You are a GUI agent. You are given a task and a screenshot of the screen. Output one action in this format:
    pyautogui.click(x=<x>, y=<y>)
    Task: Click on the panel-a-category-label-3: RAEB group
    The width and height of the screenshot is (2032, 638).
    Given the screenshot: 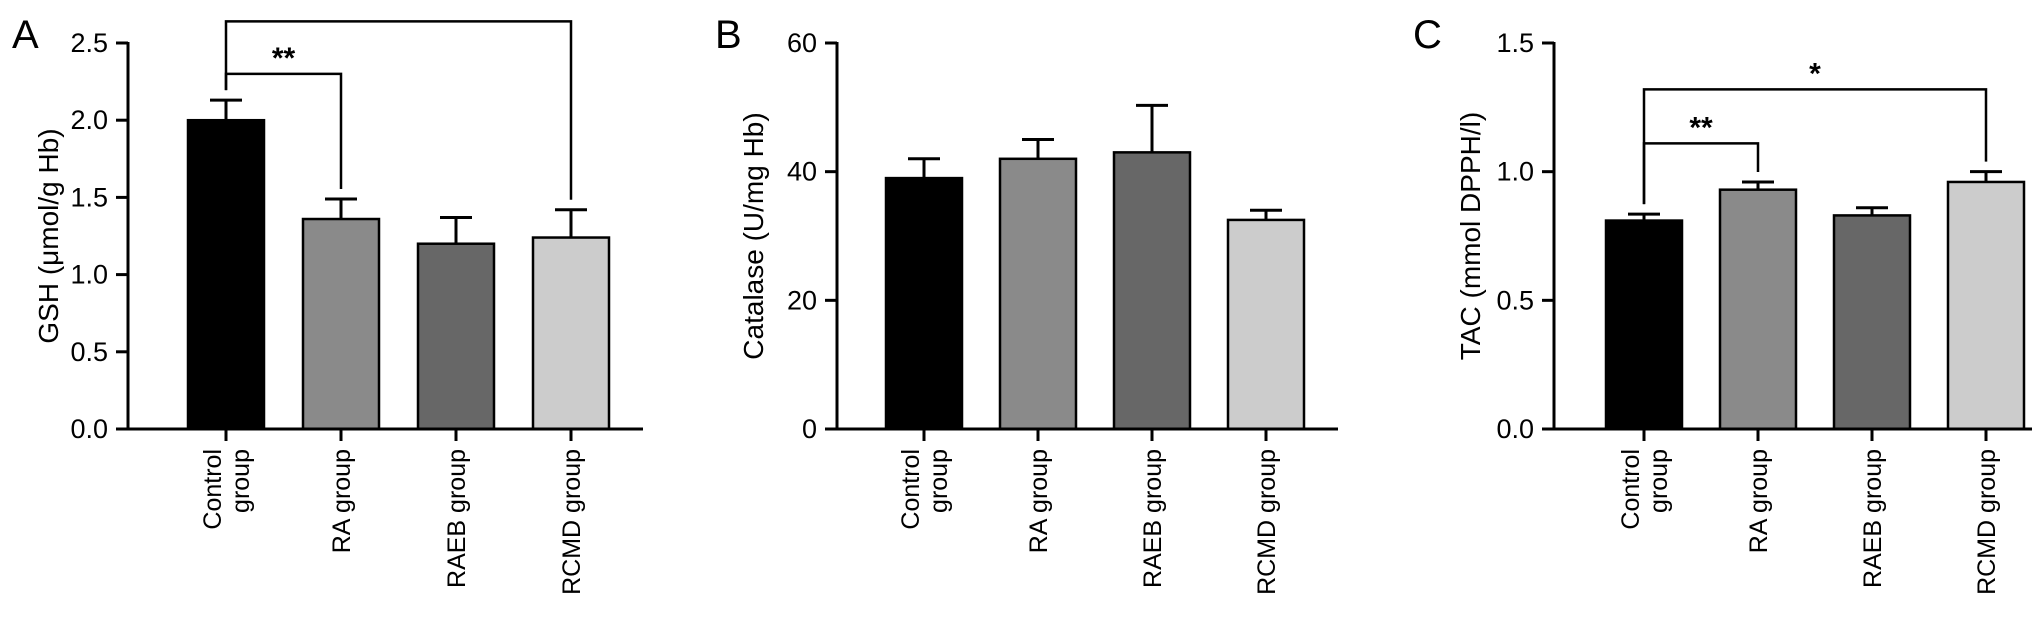 What is the action you would take?
    pyautogui.click(x=457, y=518)
    